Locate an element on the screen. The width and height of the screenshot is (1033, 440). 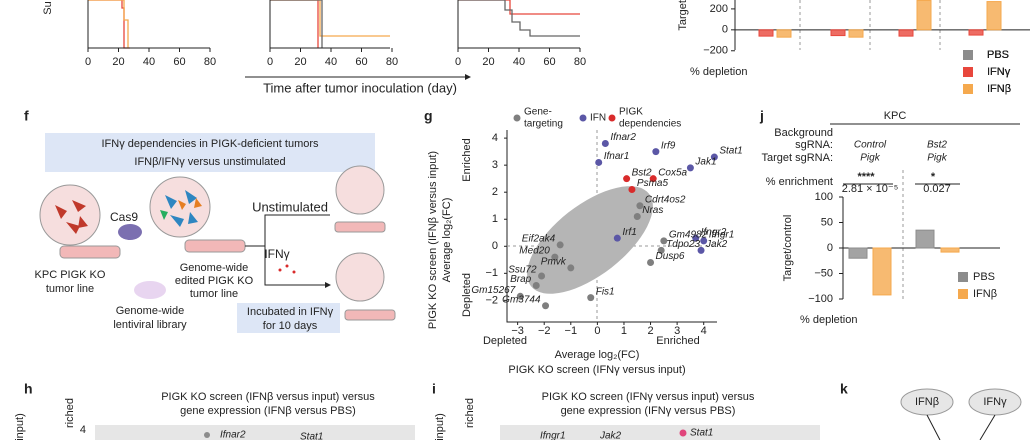
label: Bst2 is located at coordinates (937, 145).